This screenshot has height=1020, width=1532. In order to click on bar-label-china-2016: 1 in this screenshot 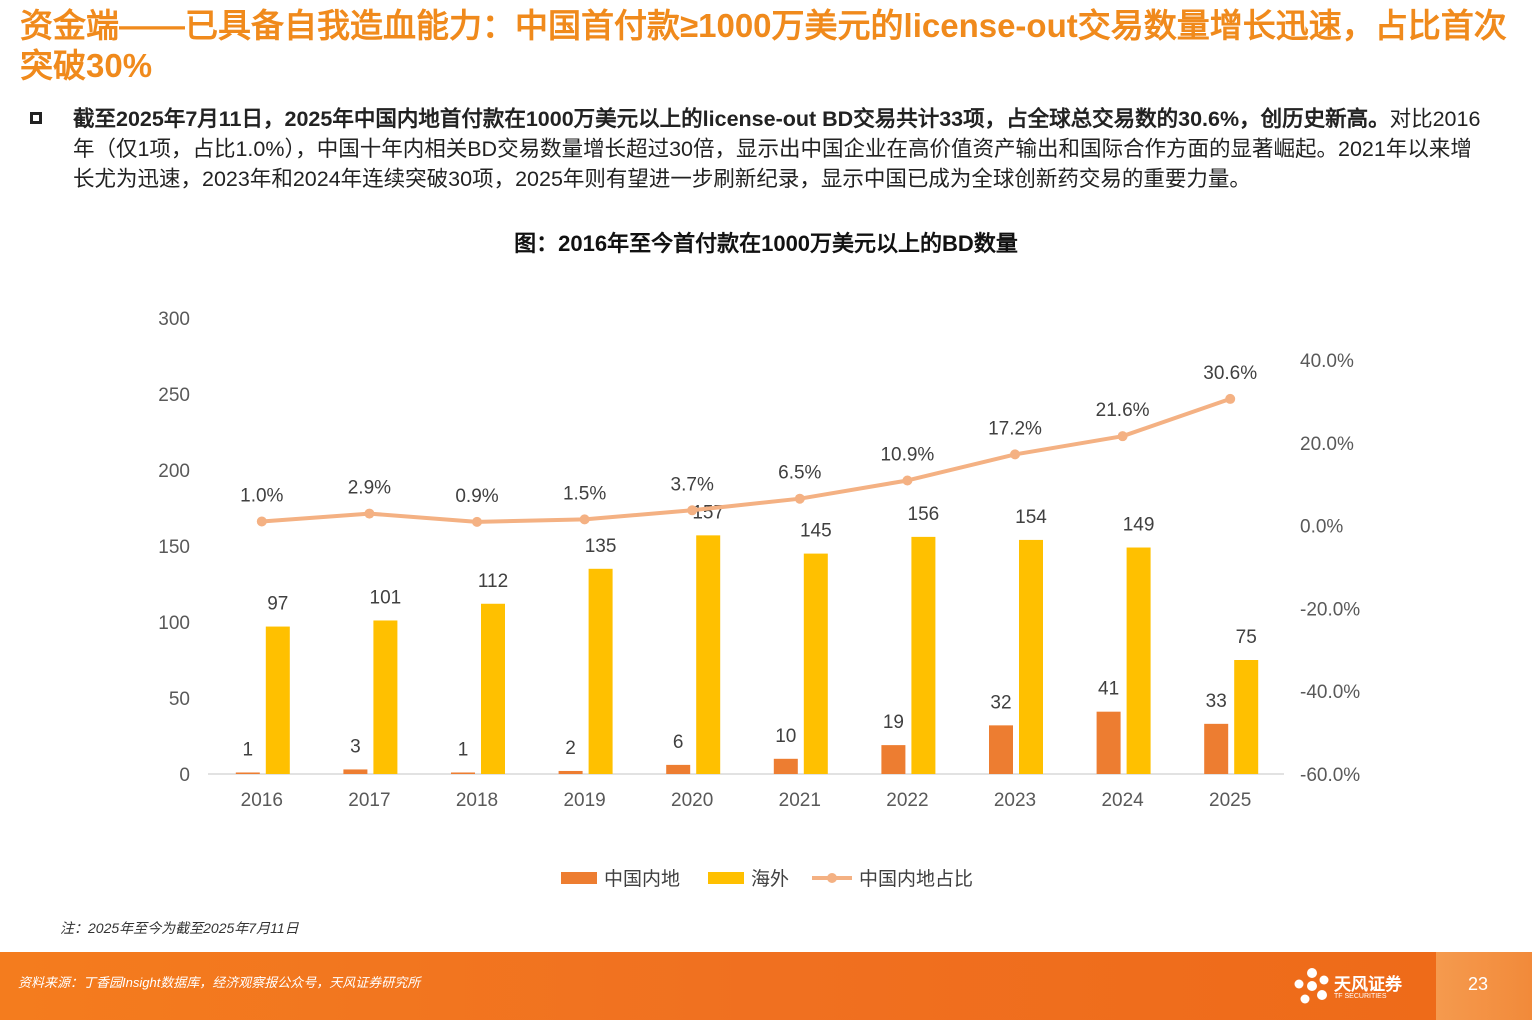, I will do `click(248, 749)`.